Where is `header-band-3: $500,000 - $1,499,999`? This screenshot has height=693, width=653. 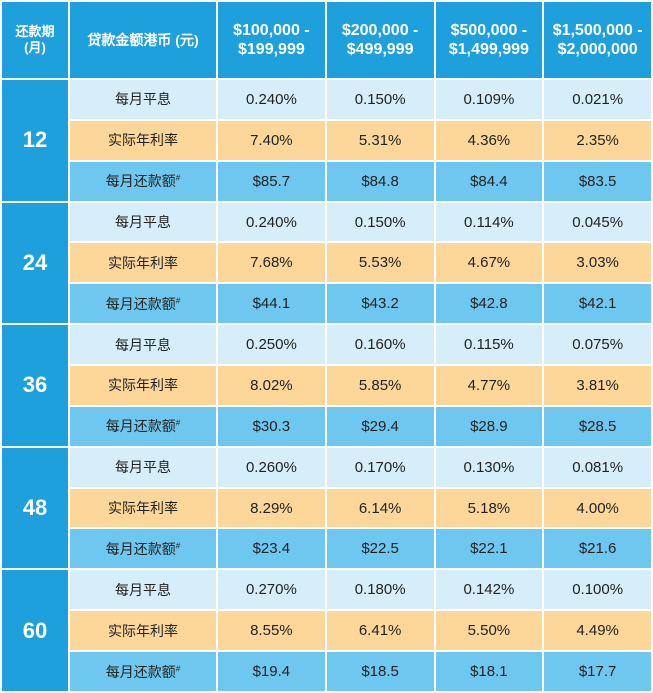
header-band-3: $500,000 - $1,499,999 is located at coordinates (489, 40).